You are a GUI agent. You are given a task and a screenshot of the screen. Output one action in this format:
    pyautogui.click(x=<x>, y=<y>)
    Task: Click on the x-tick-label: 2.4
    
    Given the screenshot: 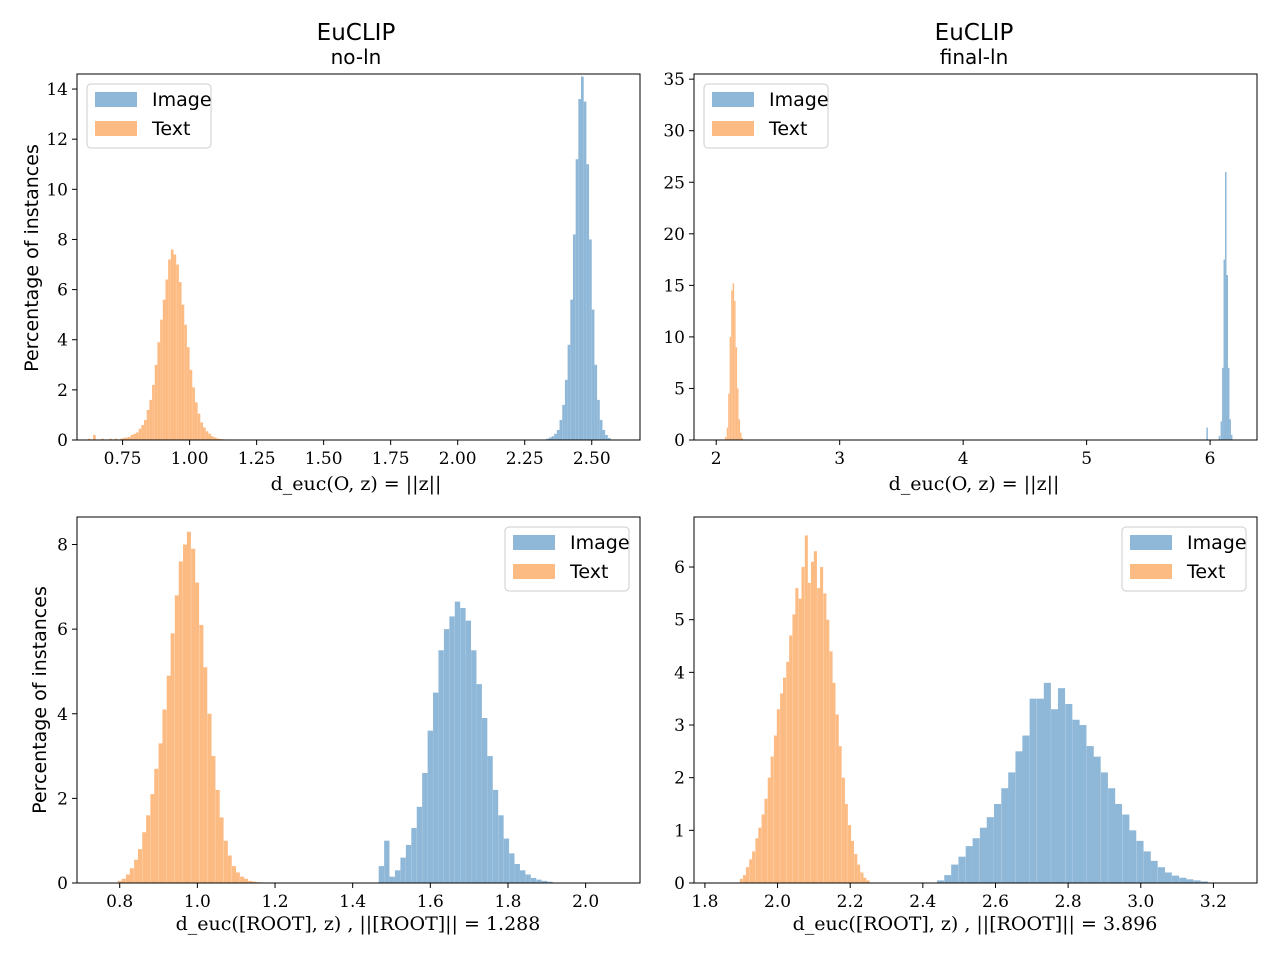 What is the action you would take?
    pyautogui.click(x=922, y=902)
    